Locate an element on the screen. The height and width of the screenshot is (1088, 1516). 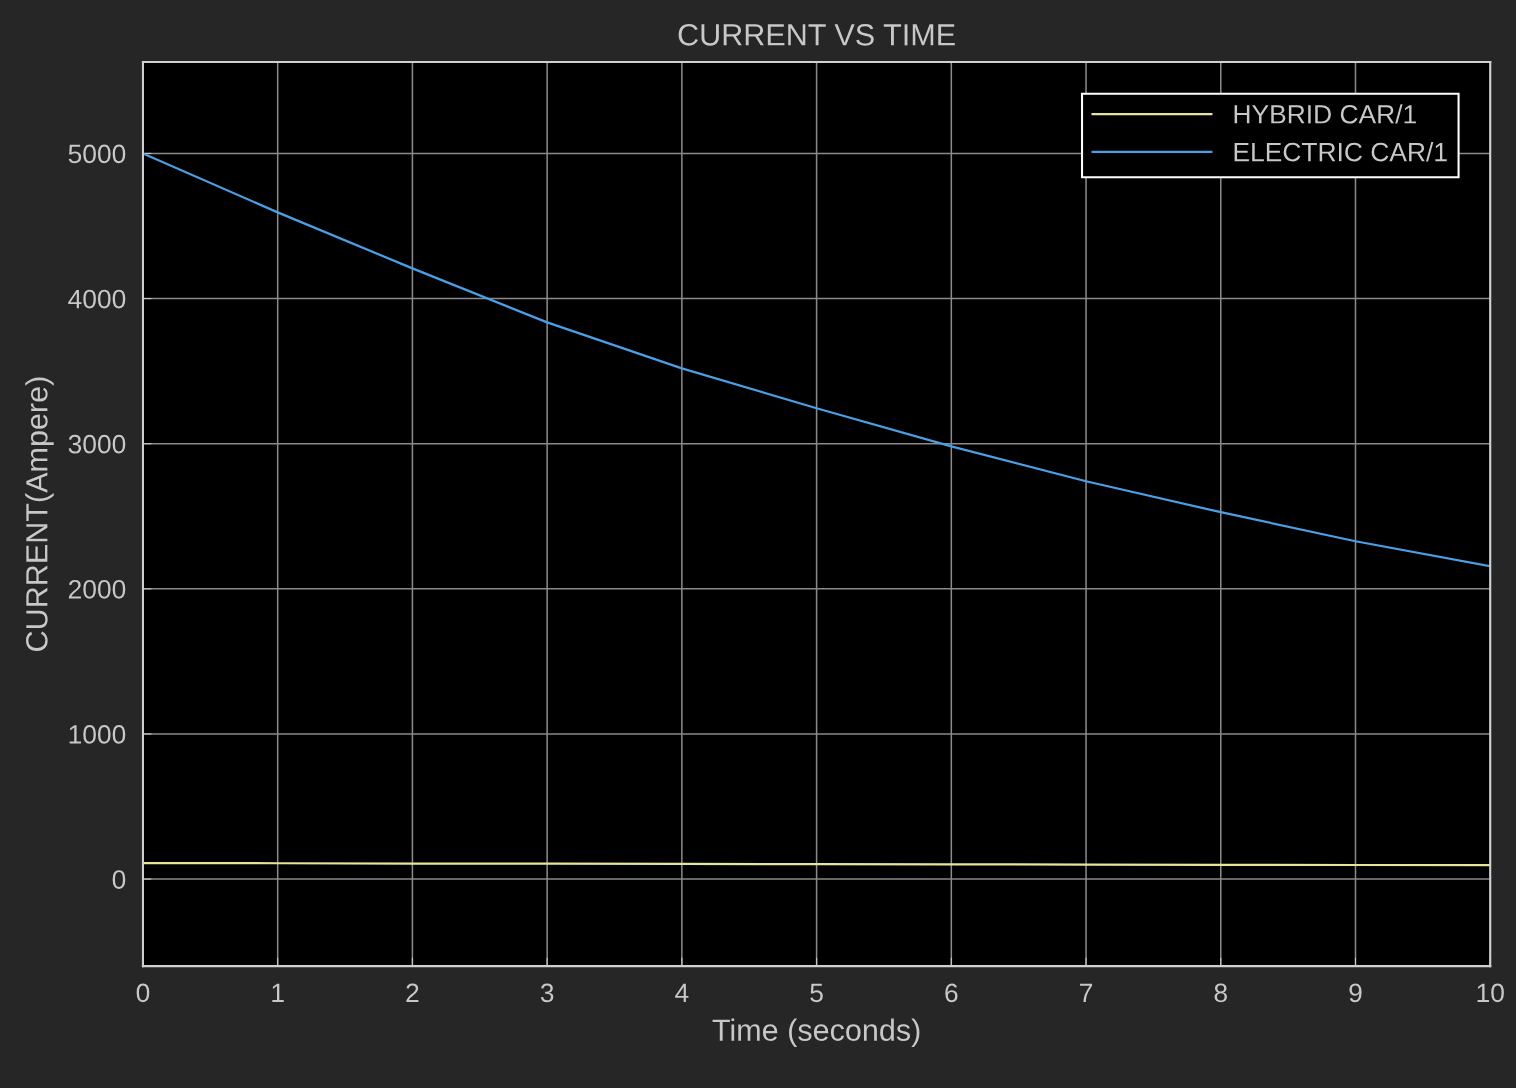
x-tick-label: 1 is located at coordinates (278, 992).